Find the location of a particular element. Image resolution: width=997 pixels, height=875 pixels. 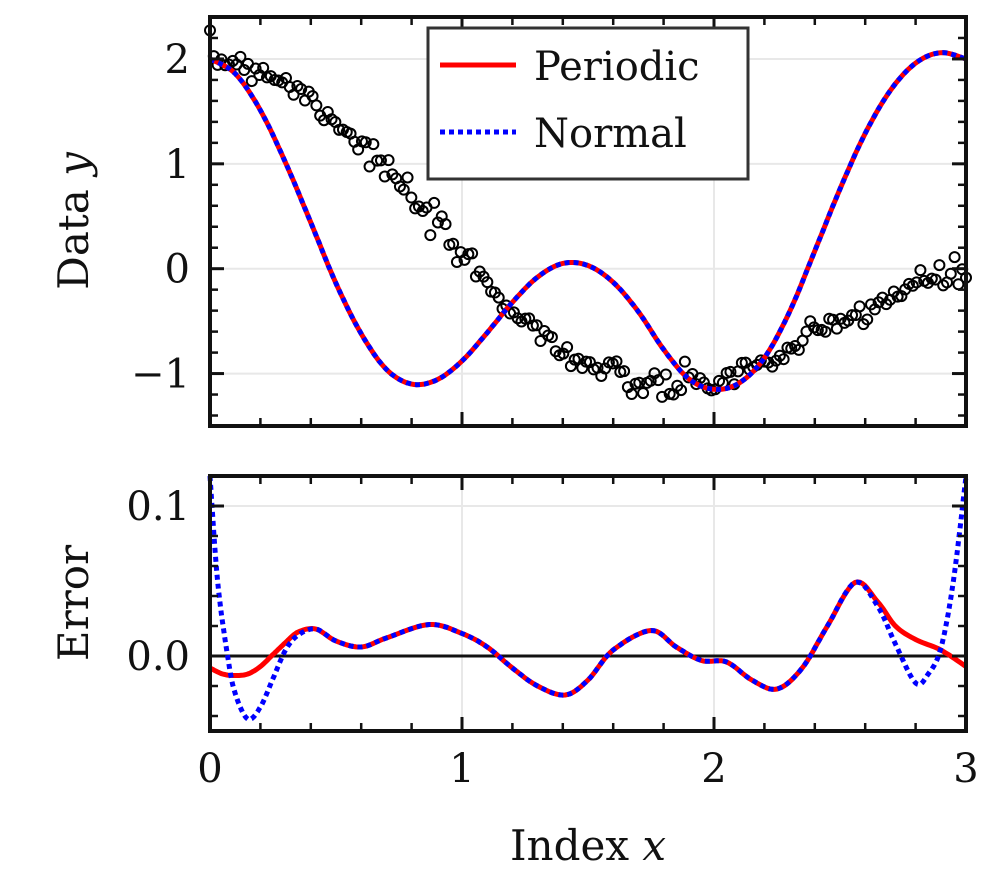

legend-box is located at coordinates (588, 103).